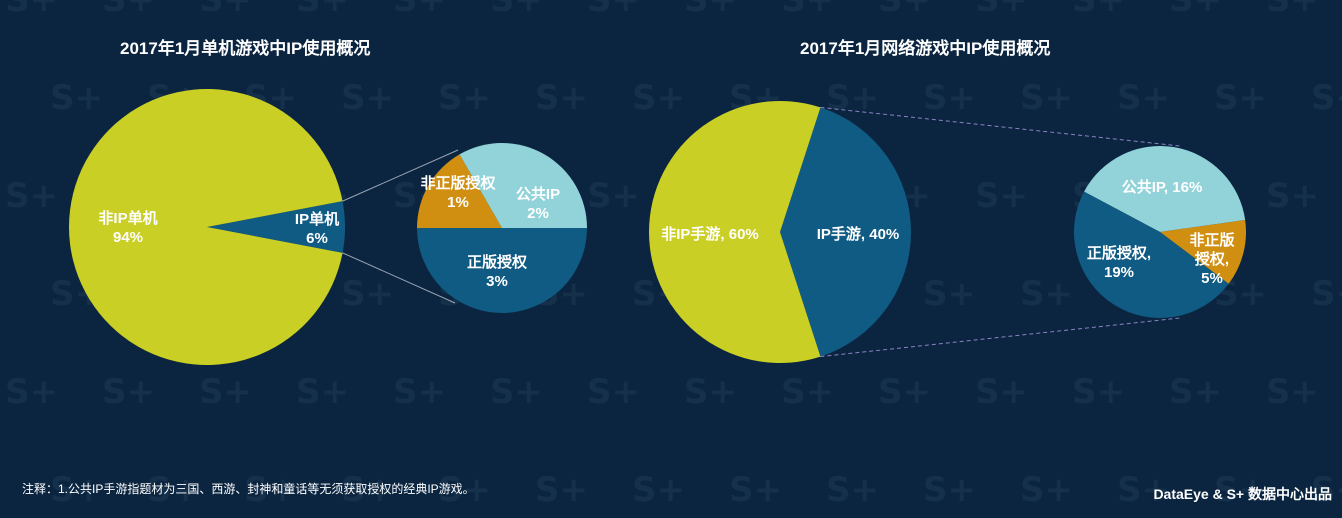 The height and width of the screenshot is (518, 1342). What do you see at coordinates (925, 48) in the screenshot?
I see `chart-title-online: 2017年1月网络游戏中IP使用概况` at bounding box center [925, 48].